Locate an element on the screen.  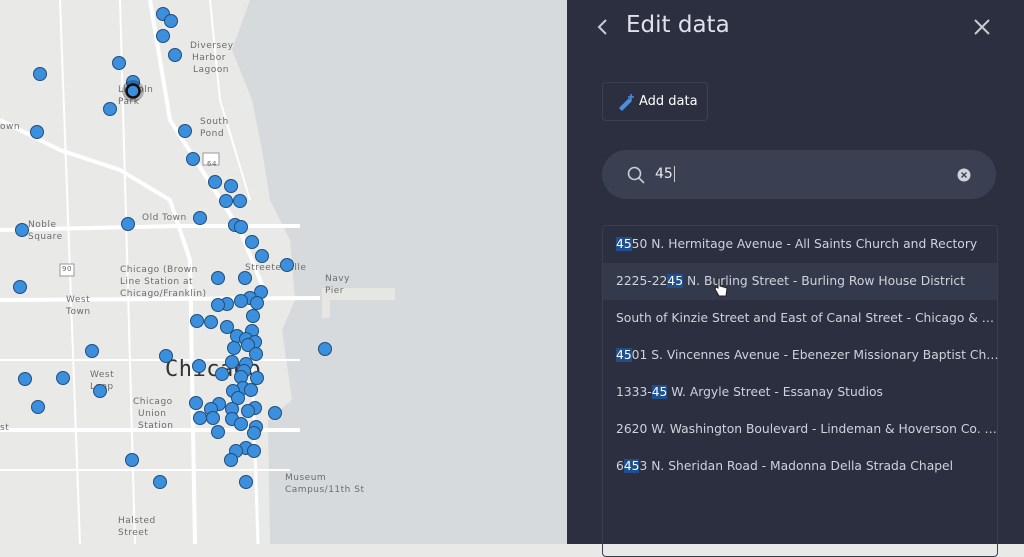
result-text: W. Argyle Street - Essanay Studios is located at coordinates (775, 392).